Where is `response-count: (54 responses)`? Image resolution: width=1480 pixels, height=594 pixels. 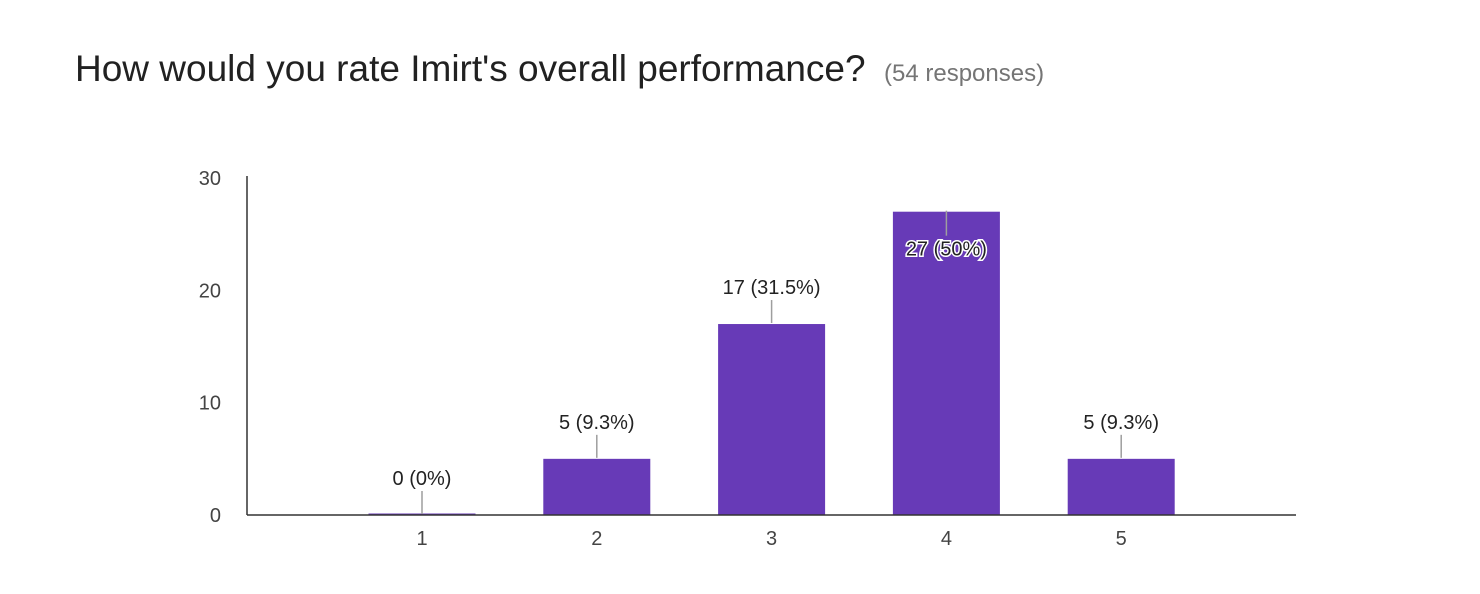 response-count: (54 responses) is located at coordinates (964, 73).